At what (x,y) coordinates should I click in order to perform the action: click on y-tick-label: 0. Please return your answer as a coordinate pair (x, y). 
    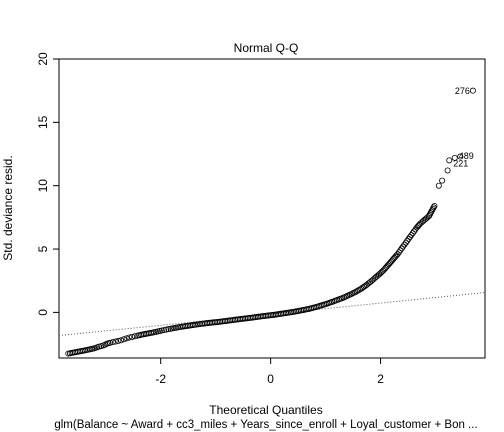
    Looking at the image, I should click on (43, 312).